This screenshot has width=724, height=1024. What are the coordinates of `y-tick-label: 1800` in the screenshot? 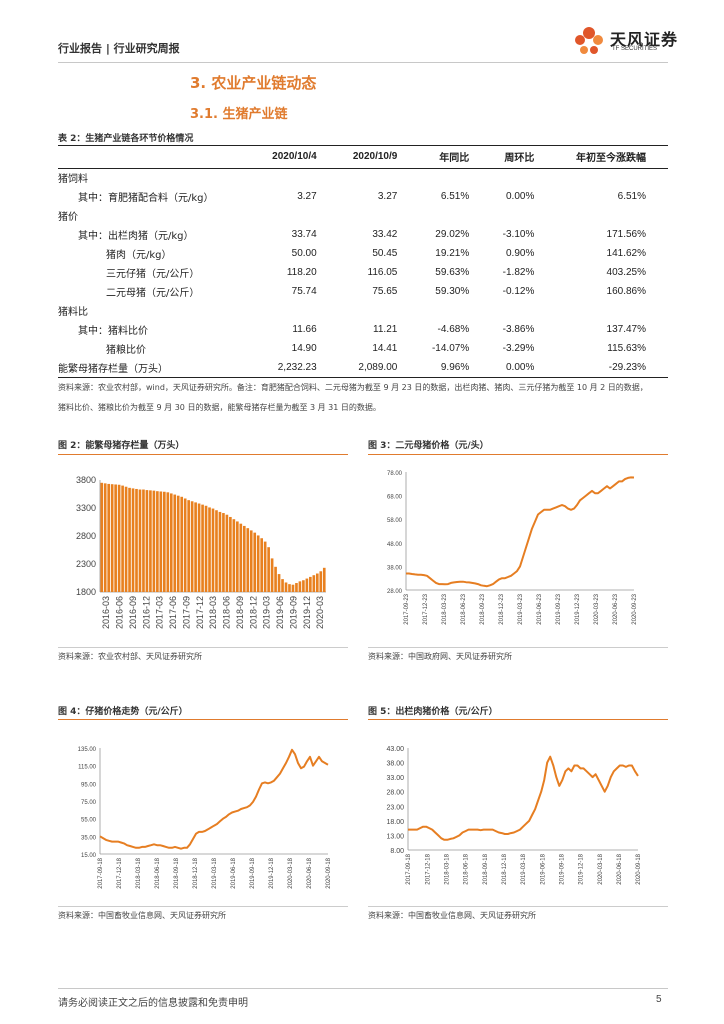 It's located at (86, 592).